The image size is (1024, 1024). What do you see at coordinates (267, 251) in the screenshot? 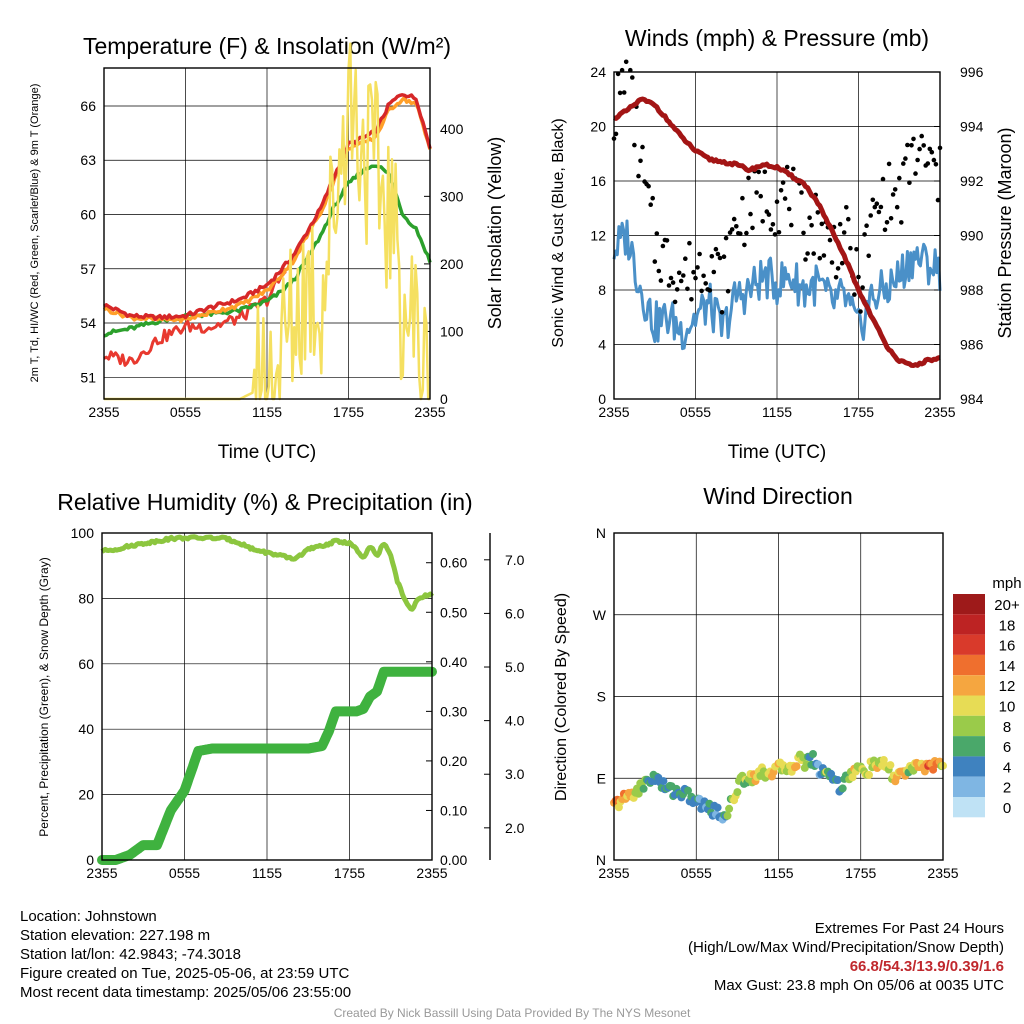
I see `temp-series-line` at bounding box center [267, 251].